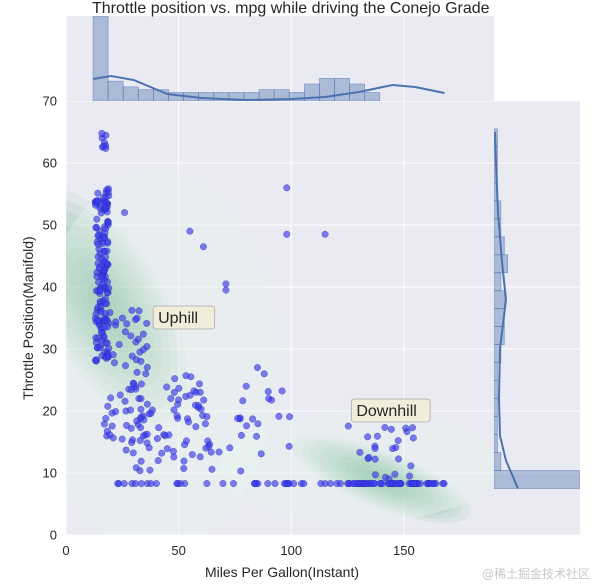 This screenshot has height=585, width=594. What do you see at coordinates (184, 317) in the screenshot?
I see `annotation-box` at bounding box center [184, 317].